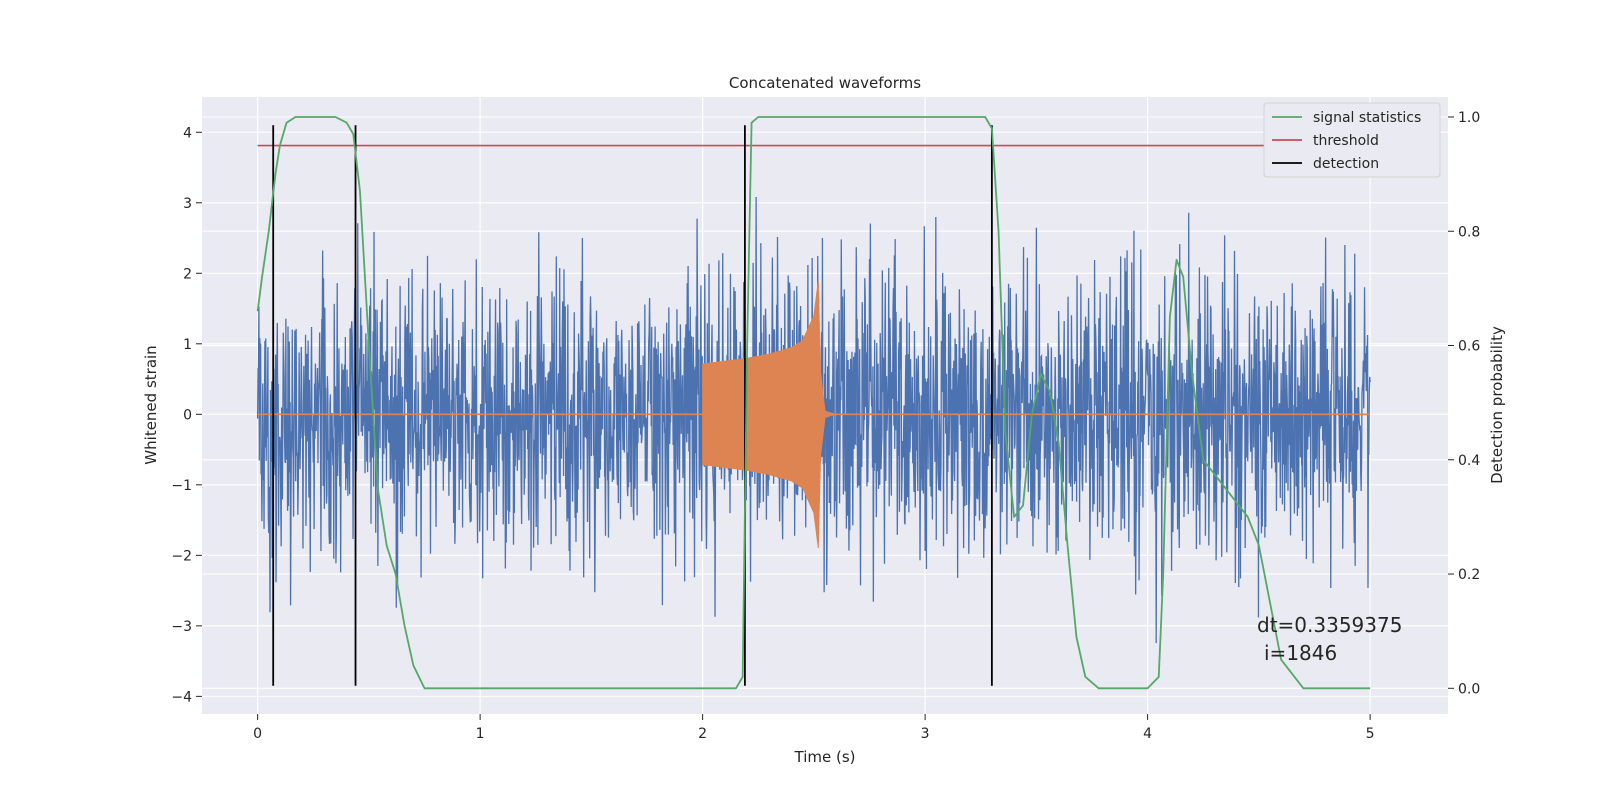 This screenshot has width=1600, height=800. I want to click on x-tick-label: 2, so click(702, 734).